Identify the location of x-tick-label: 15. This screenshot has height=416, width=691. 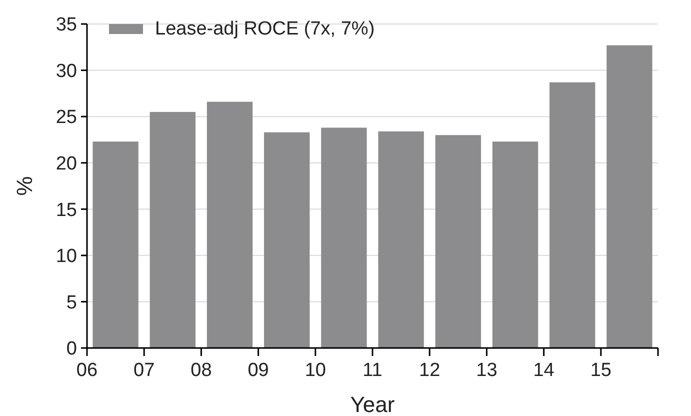
(601, 370).